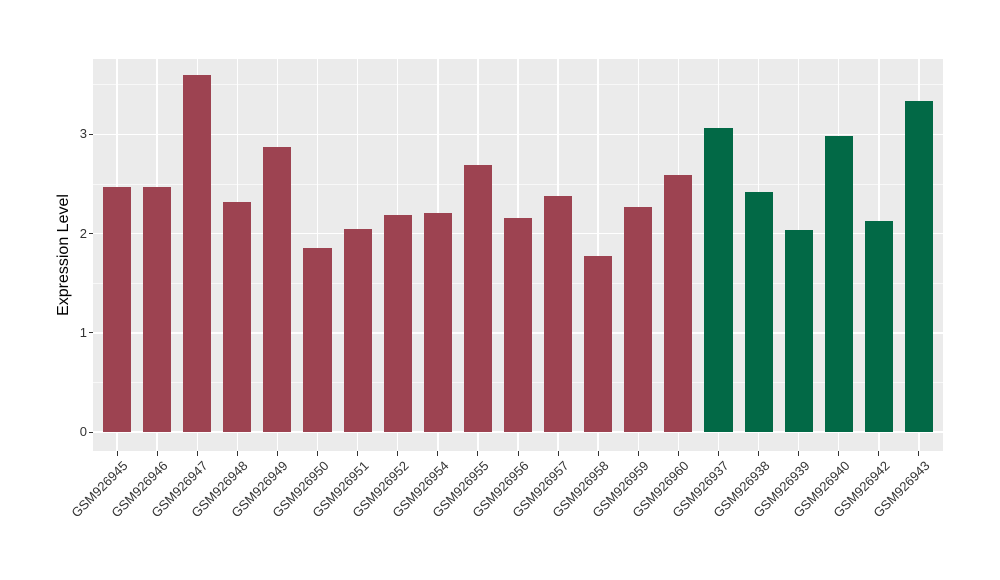 The height and width of the screenshot is (580, 1000). What do you see at coordinates (918, 266) in the screenshot?
I see `bar-GSM926943` at bounding box center [918, 266].